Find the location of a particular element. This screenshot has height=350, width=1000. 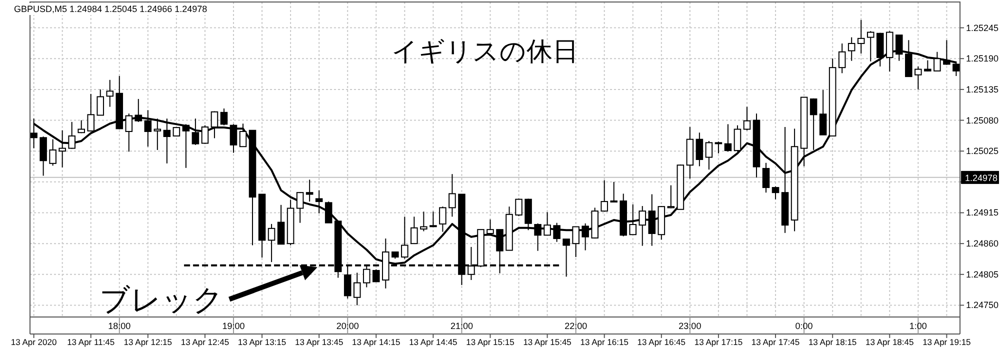

y-tick-label: 1.25135 is located at coordinates (982, 89).